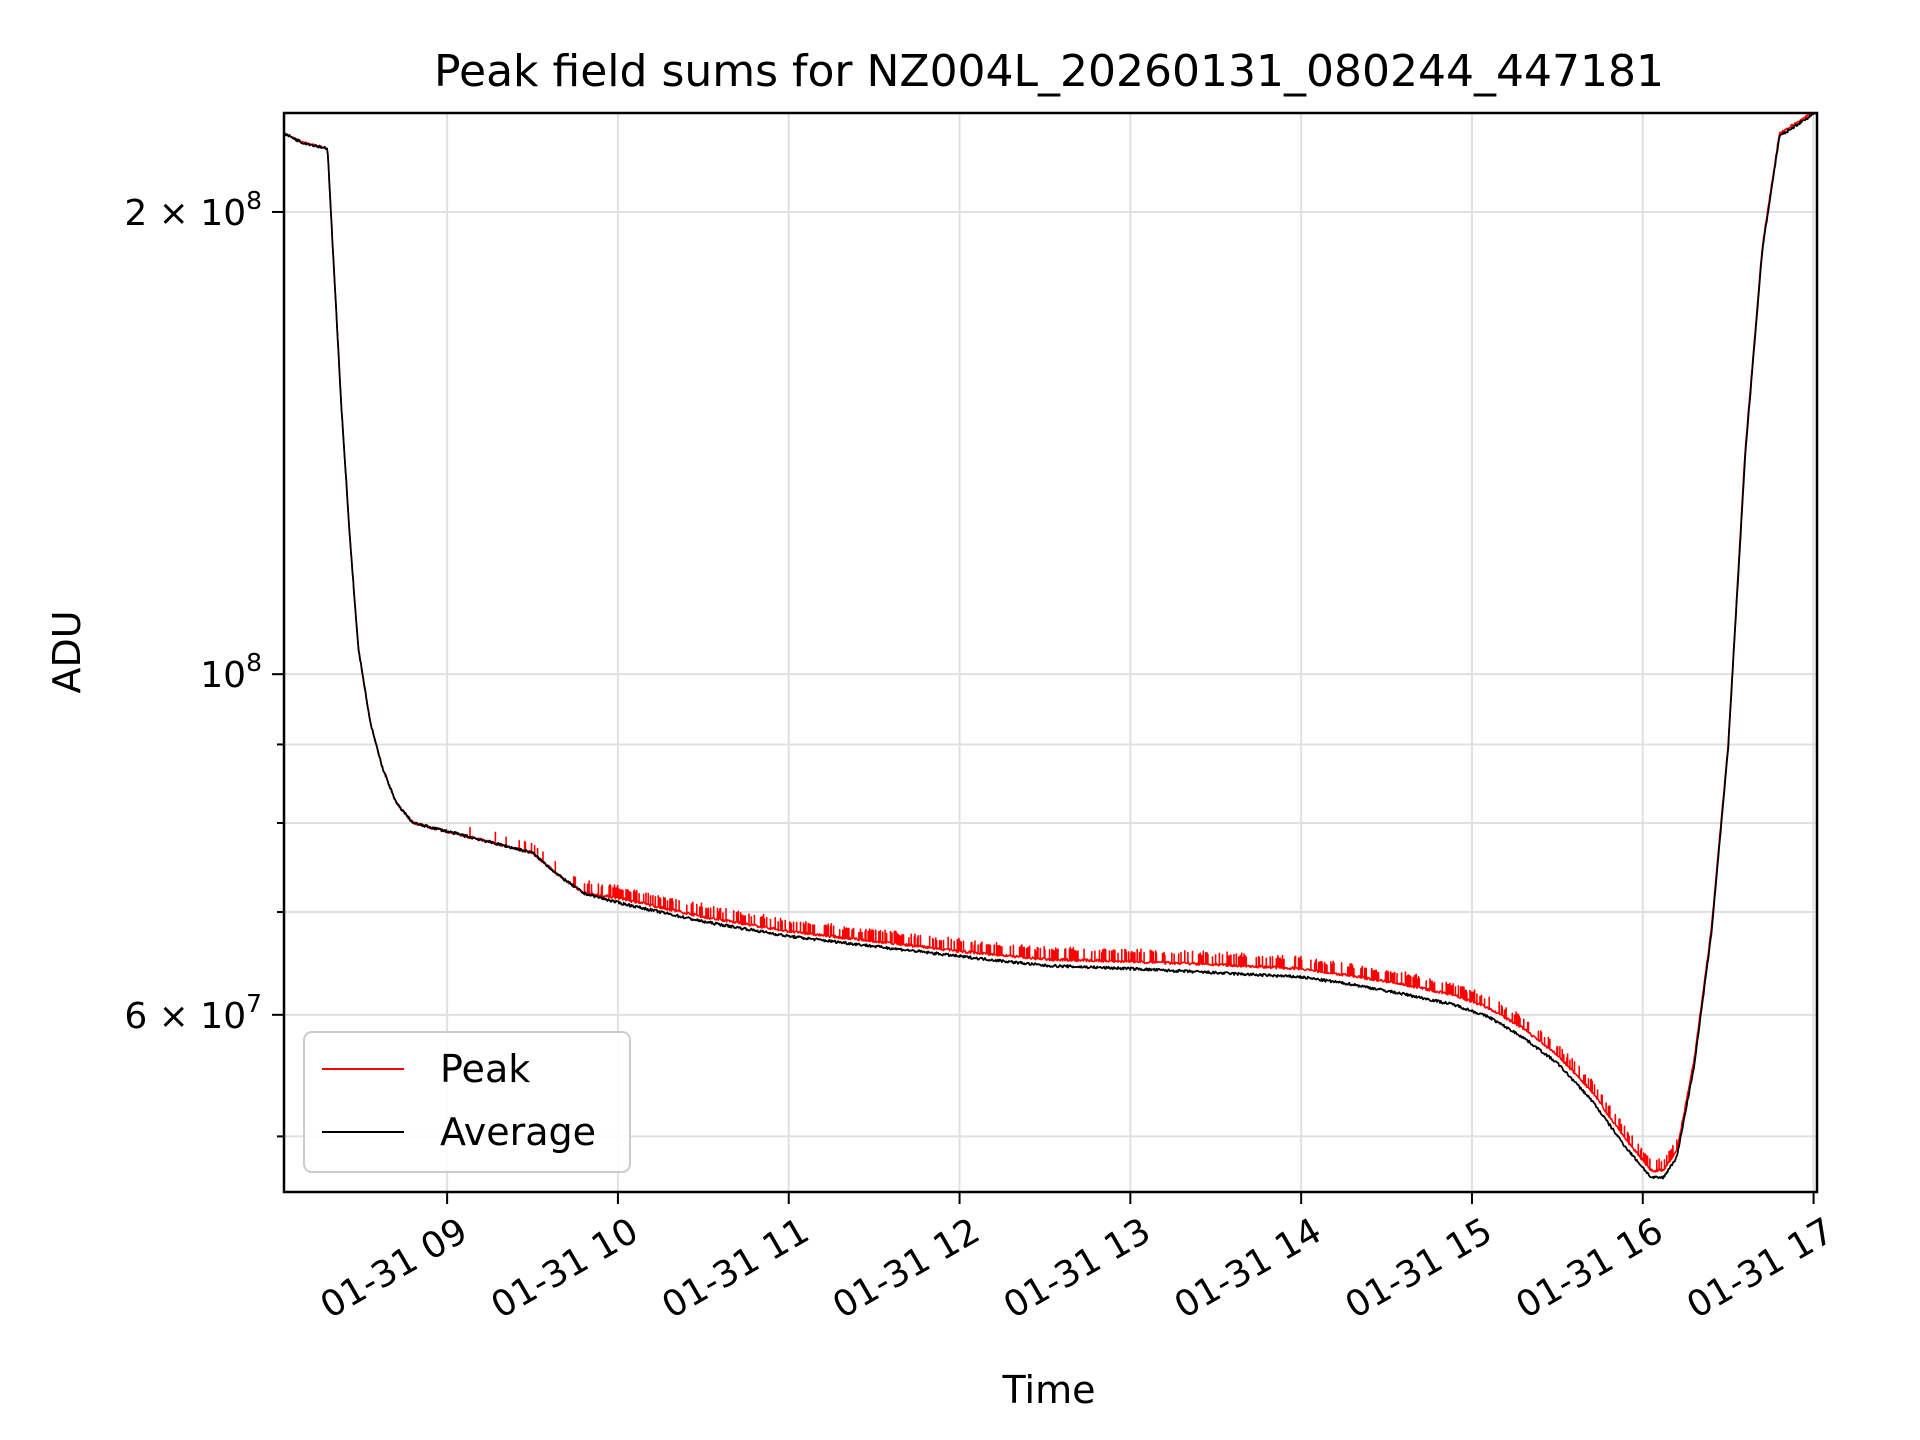 The image size is (1920, 1440). I want to click on y-axis-label: ADU, so click(67, 651).